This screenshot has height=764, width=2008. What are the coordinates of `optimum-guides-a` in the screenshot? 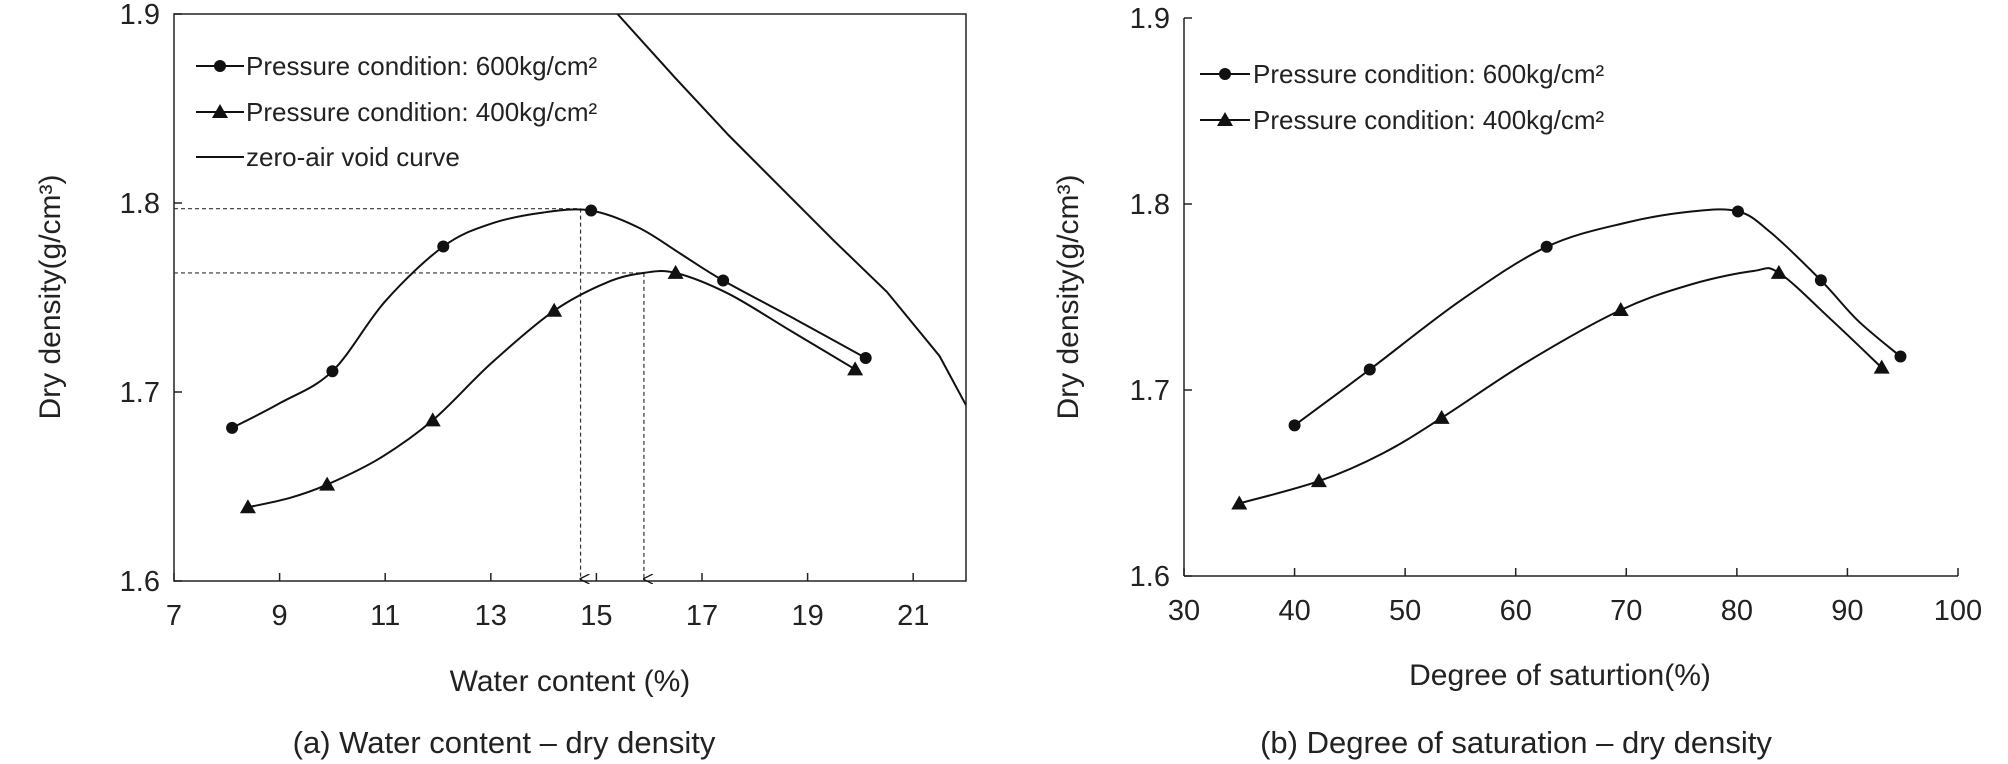 It's located at (409, 393).